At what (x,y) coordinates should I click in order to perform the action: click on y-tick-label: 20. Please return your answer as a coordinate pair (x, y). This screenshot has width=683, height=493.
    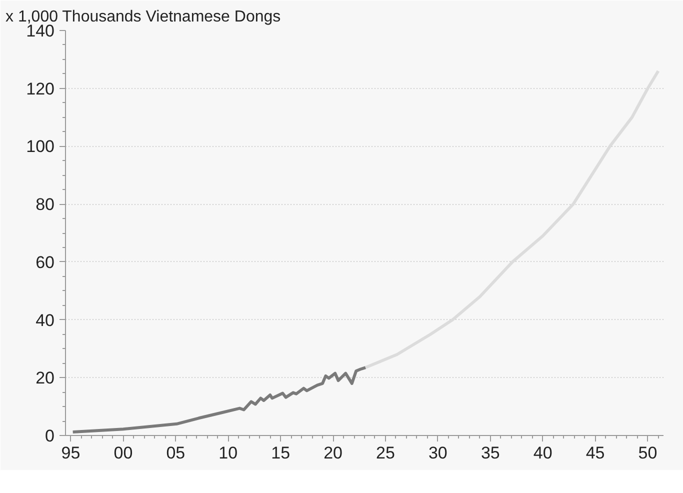
    Looking at the image, I should click on (45, 378).